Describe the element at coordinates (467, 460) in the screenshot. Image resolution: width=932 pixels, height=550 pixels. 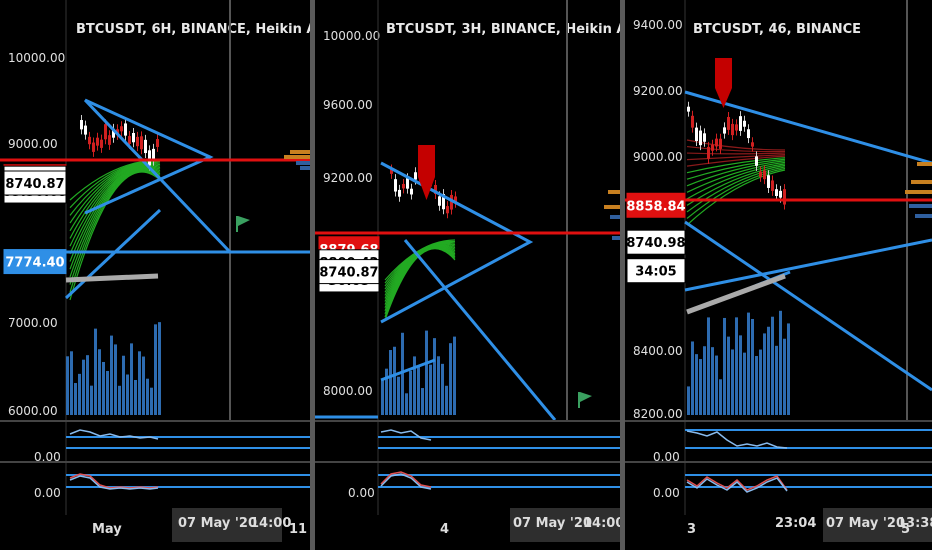
I see `oscillator-panes: 0.00` at that location.